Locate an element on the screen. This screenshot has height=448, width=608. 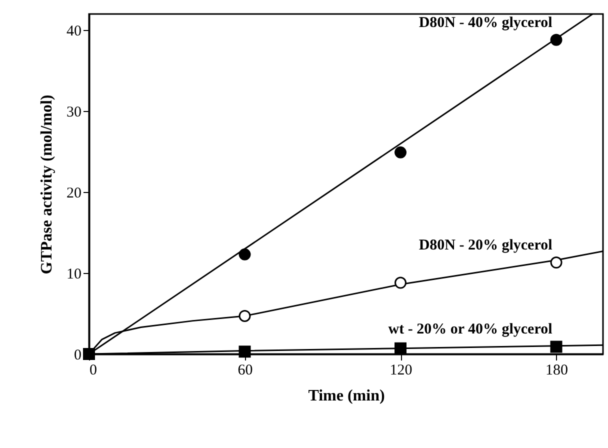
series-label: wt - 20% or 40% glycerol is located at coordinates (470, 330).